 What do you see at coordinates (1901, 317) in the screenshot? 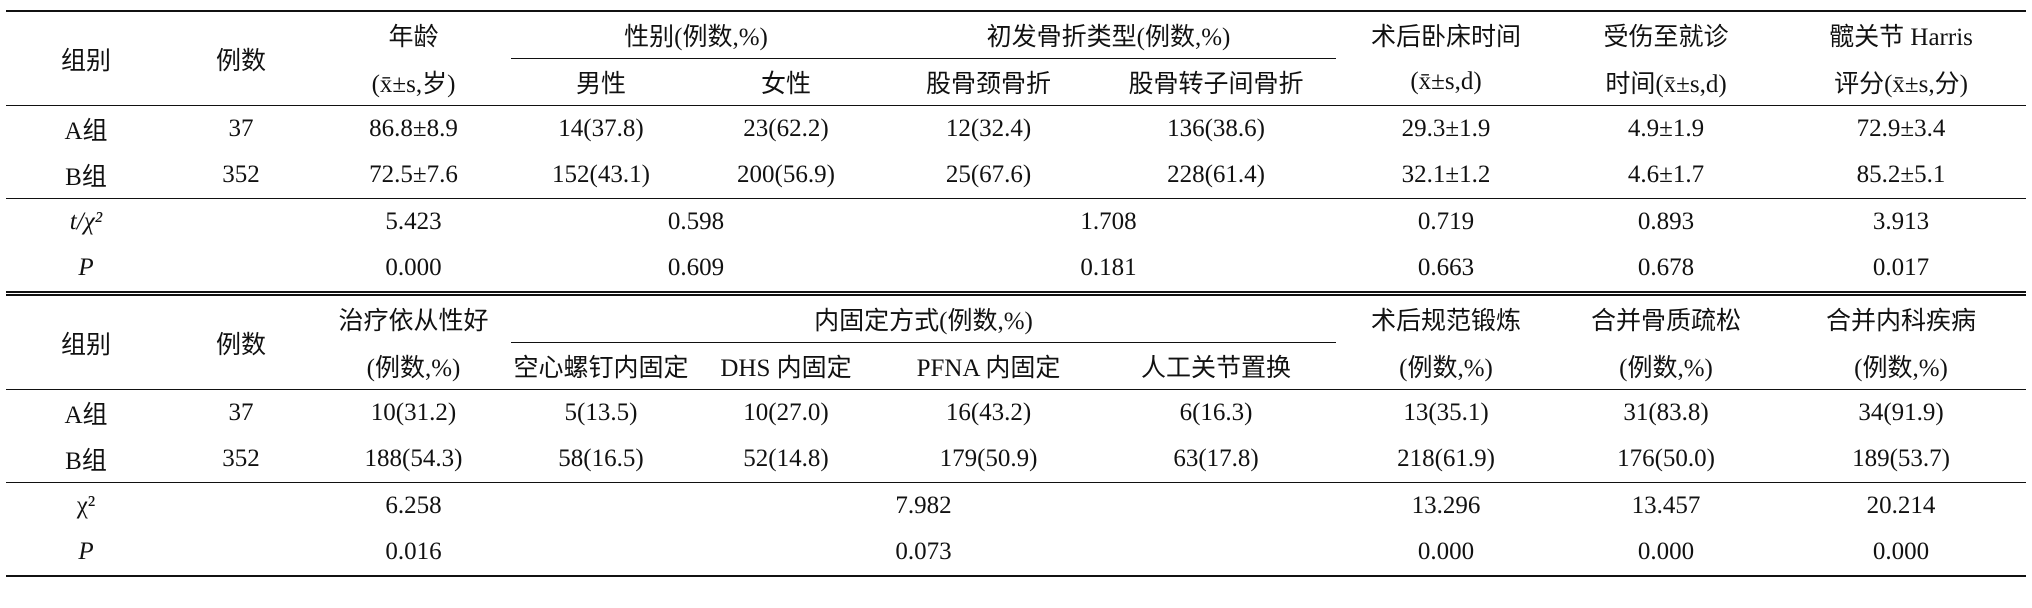
I see `header-cell: 合并内科疾病` at bounding box center [1901, 317].